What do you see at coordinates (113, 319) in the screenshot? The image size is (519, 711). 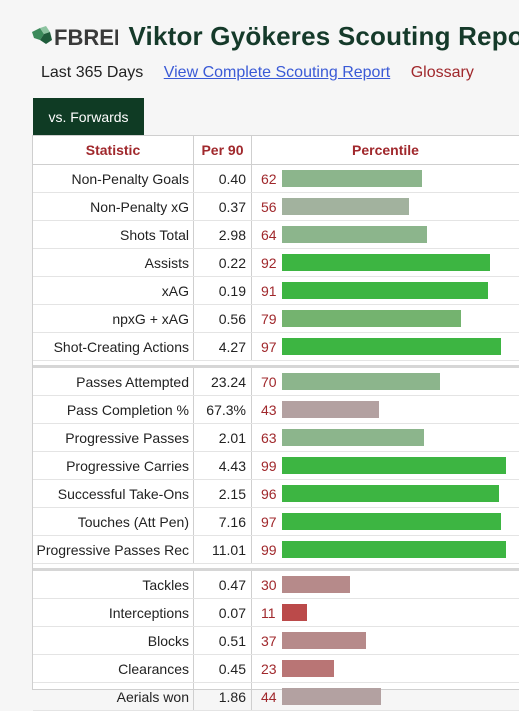 I see `stat-name: npxG + xAG` at bounding box center [113, 319].